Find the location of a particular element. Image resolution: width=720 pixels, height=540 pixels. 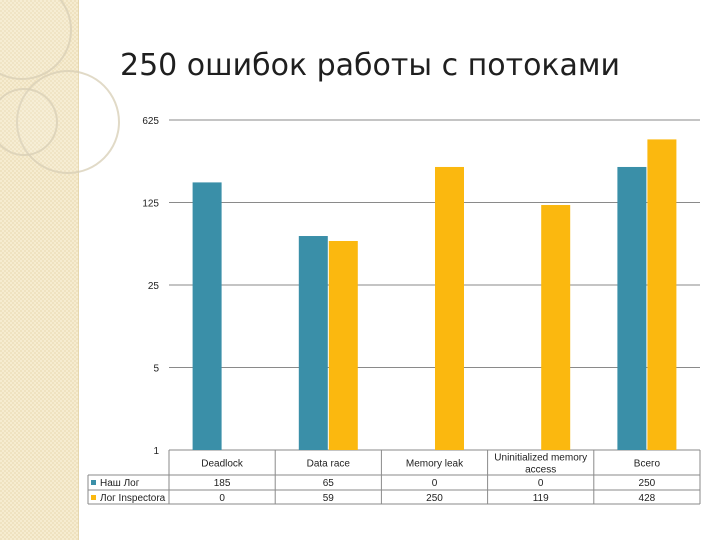

table-value: 185 is located at coordinates (222, 483).